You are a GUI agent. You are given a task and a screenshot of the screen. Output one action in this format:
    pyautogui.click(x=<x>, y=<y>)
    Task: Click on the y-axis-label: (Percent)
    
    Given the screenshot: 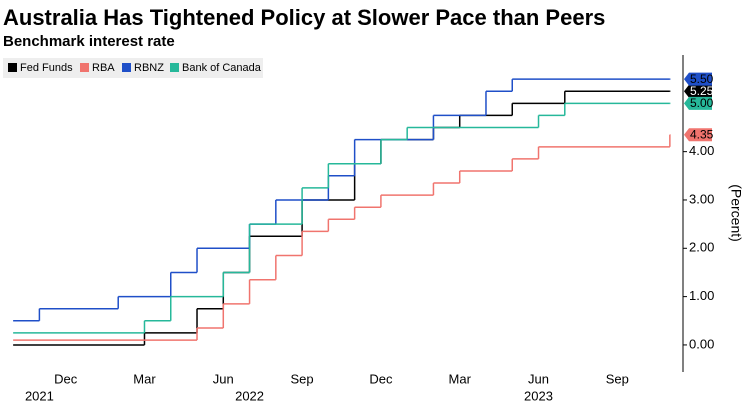 What is the action you would take?
    pyautogui.click(x=736, y=213)
    